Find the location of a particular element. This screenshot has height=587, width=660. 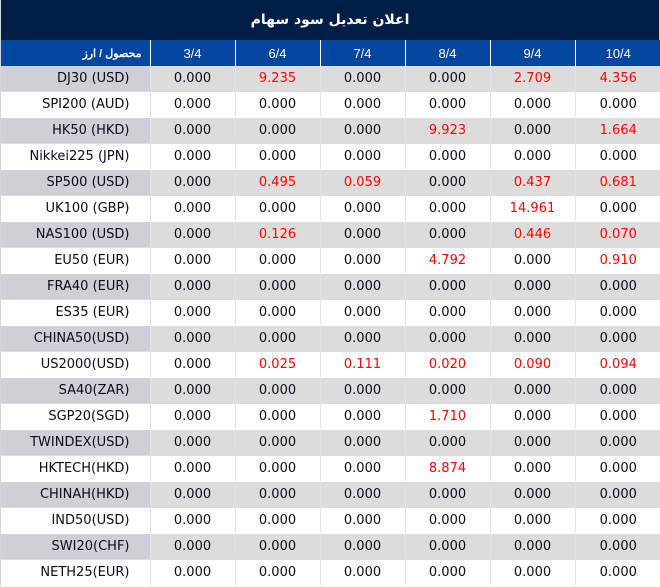

header-label: محصول / ارز is located at coordinates (112, 53).